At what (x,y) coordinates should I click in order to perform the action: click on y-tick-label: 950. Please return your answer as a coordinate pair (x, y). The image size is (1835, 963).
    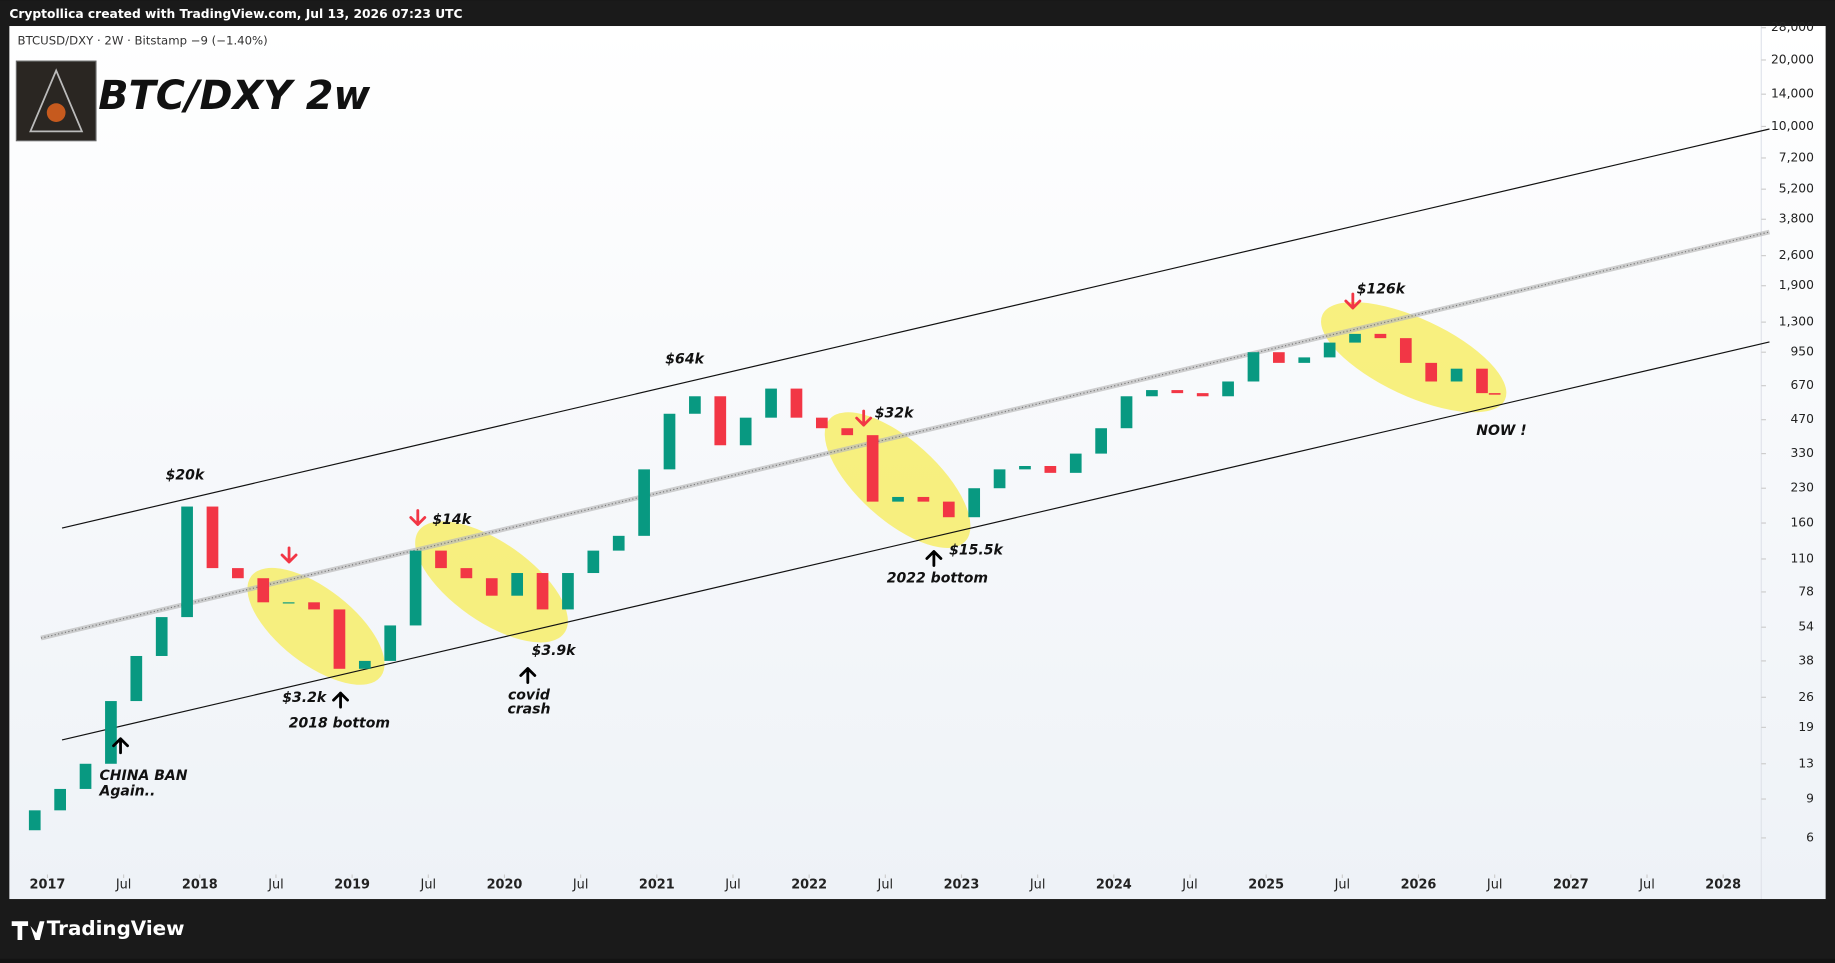
    Looking at the image, I should click on (1802, 352).